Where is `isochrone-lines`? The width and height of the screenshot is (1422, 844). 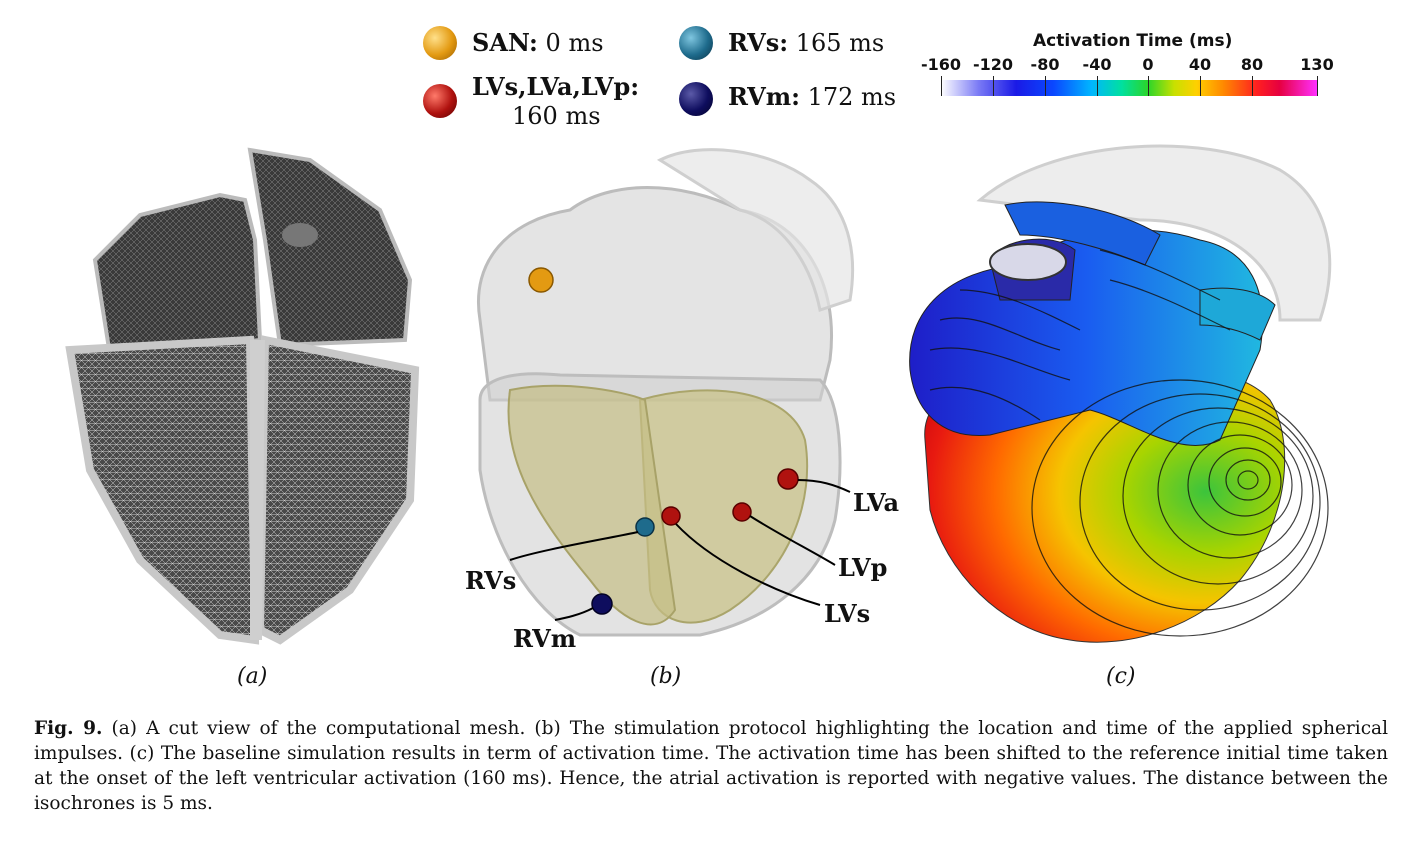
isochrone-lines is located at coordinates (1129, 443).